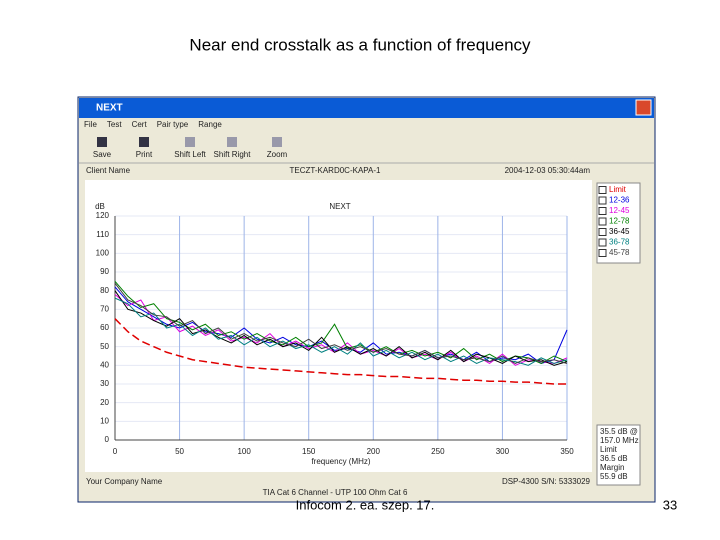 The width and height of the screenshot is (720, 540). I want to click on y-tick-label: 0, so click(107, 439).